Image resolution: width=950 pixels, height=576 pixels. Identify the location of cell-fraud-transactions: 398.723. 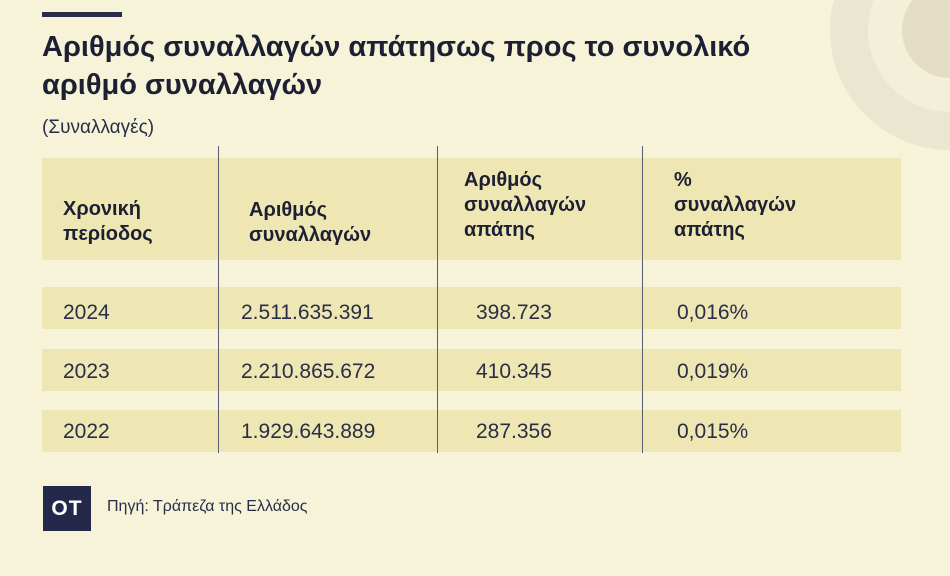
(514, 312).